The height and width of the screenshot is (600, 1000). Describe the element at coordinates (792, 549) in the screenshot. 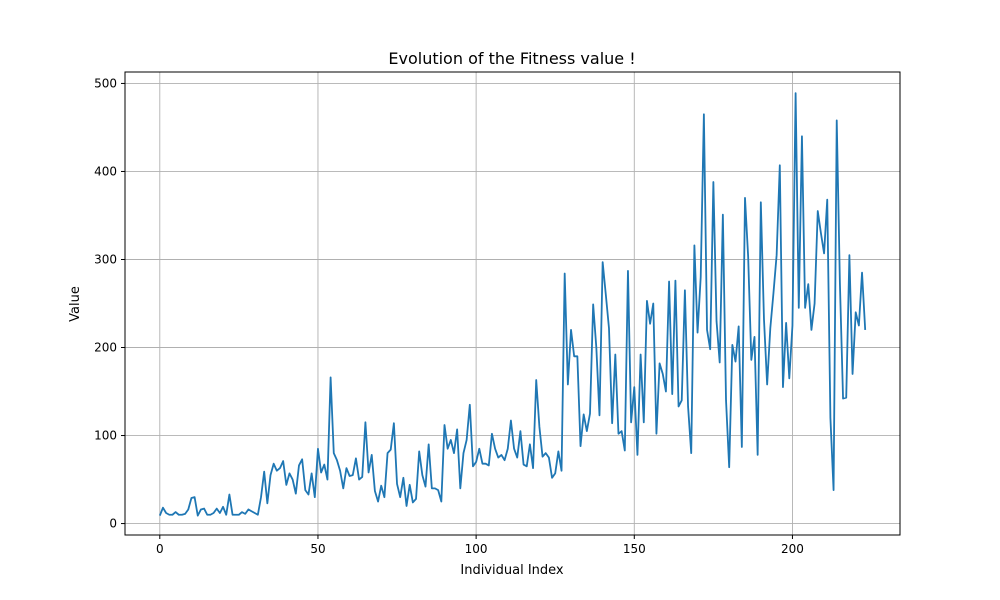

I see `x-tick-label: 200` at that location.